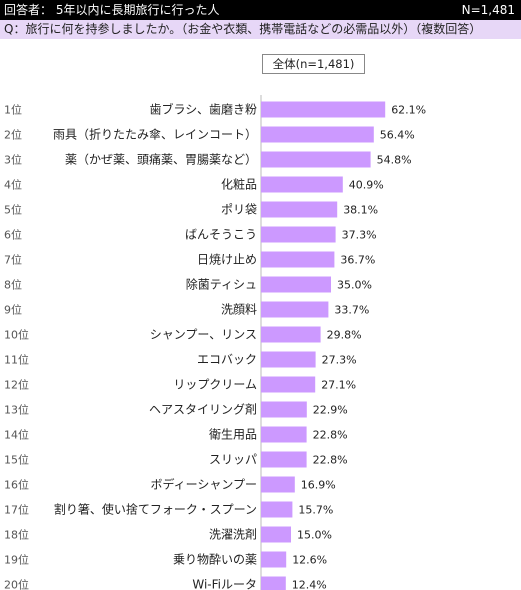 Image resolution: width=521 pixels, height=590 pixels. Describe the element at coordinates (16, 410) in the screenshot. I see `rank-label: 13位` at that location.